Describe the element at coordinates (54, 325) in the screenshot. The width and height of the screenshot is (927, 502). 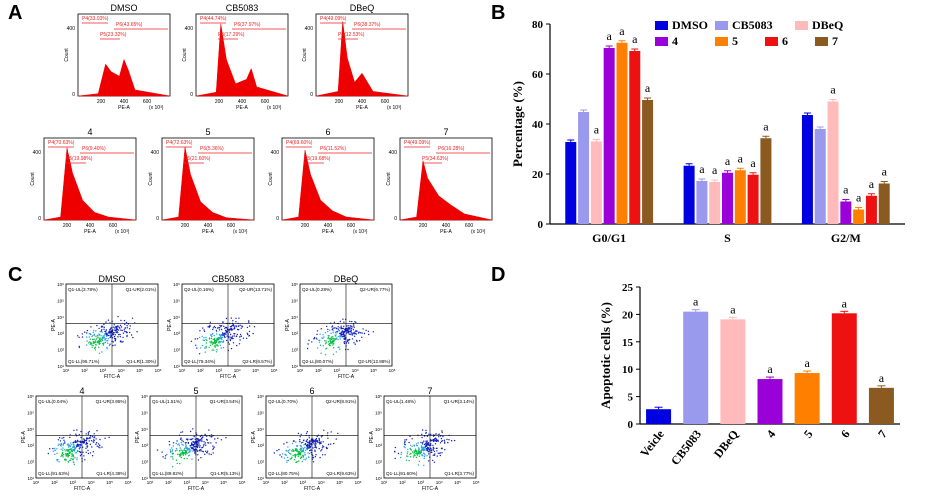
I see `scatter-ylabel: PE-A` at that location.